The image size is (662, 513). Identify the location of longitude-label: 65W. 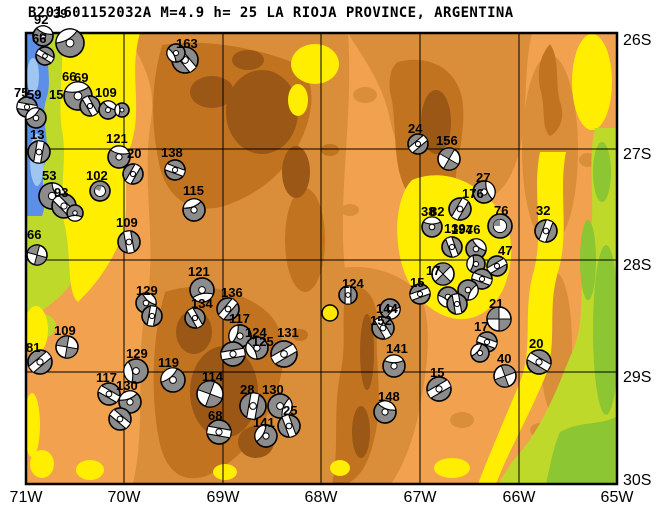
(618, 497).